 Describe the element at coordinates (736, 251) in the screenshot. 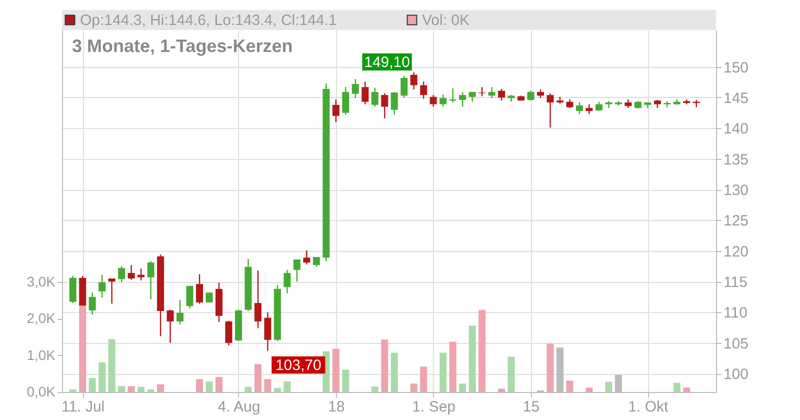

I see `y-tick-label: 120` at that location.